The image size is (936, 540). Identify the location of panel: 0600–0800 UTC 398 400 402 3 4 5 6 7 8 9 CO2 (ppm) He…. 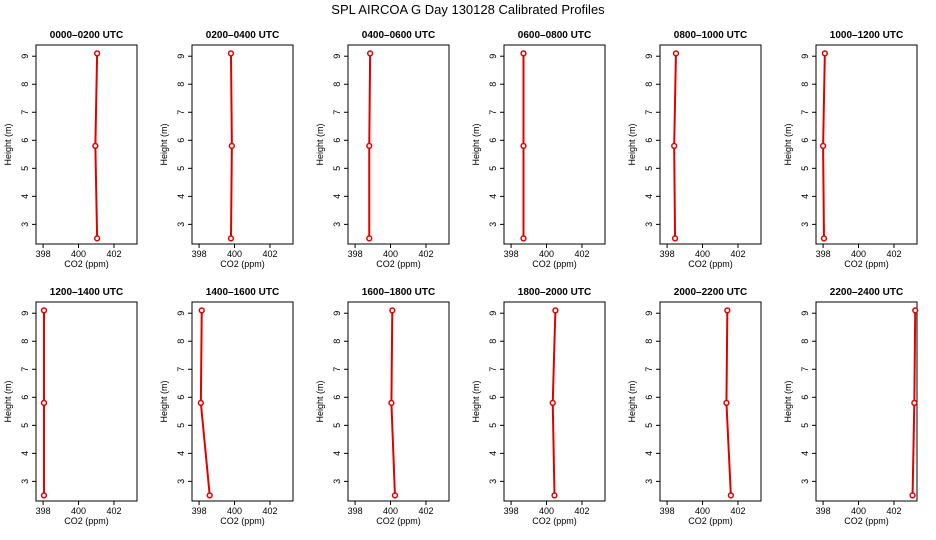
(538, 149).